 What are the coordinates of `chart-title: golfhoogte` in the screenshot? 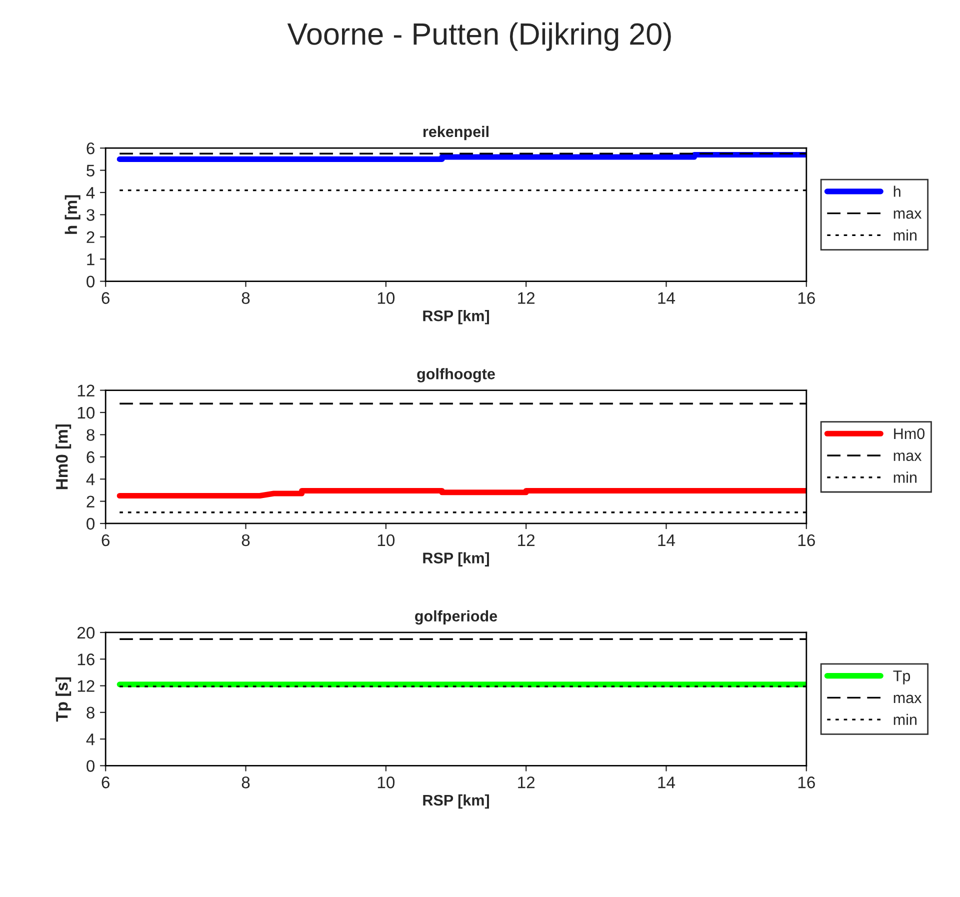 It's located at (456, 375).